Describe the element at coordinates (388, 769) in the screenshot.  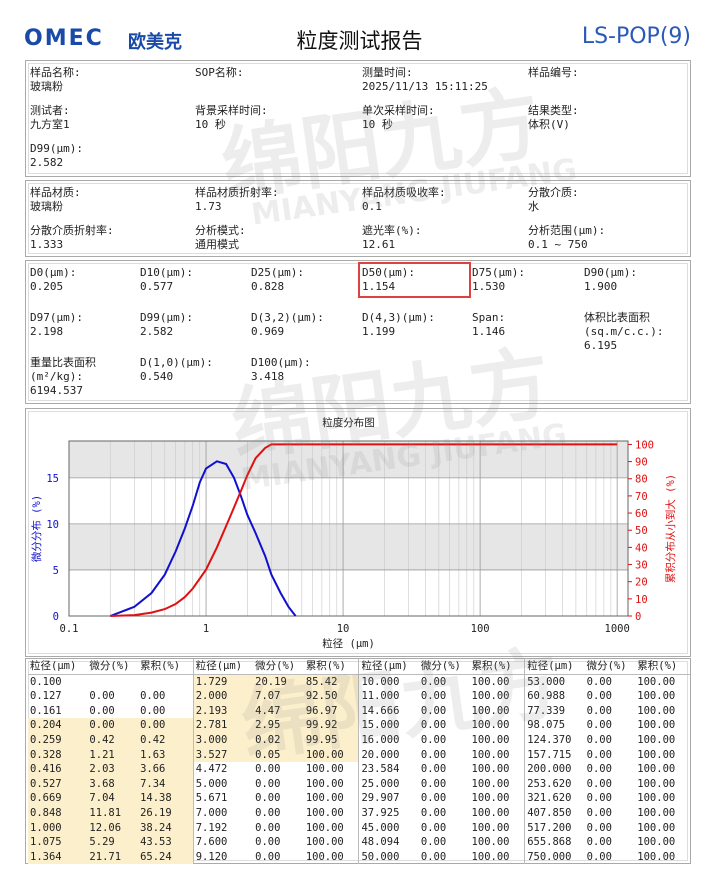
I see `table-cell: 23.584` at that location.